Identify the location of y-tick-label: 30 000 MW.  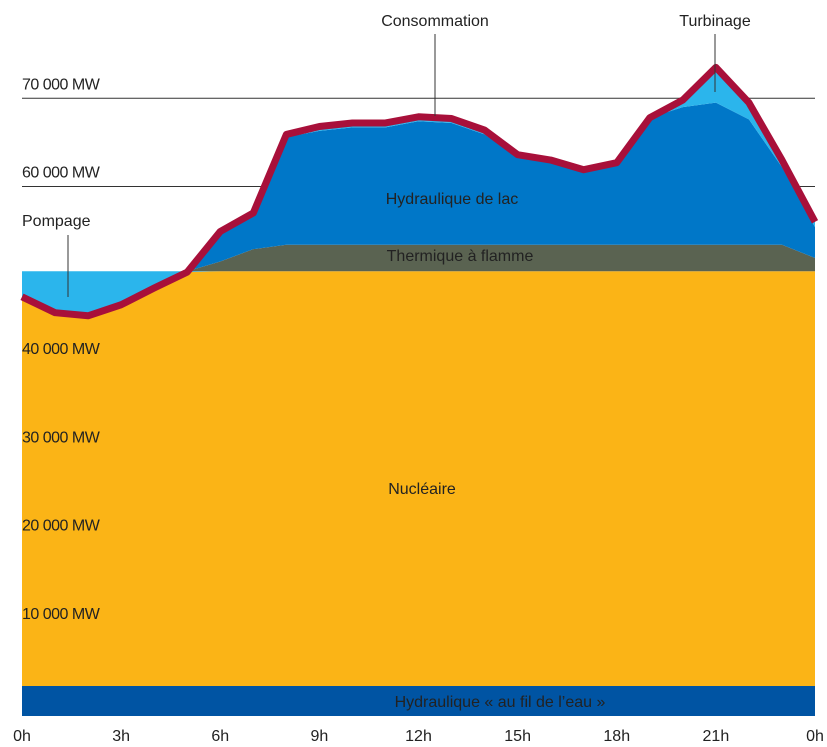
(61, 437).